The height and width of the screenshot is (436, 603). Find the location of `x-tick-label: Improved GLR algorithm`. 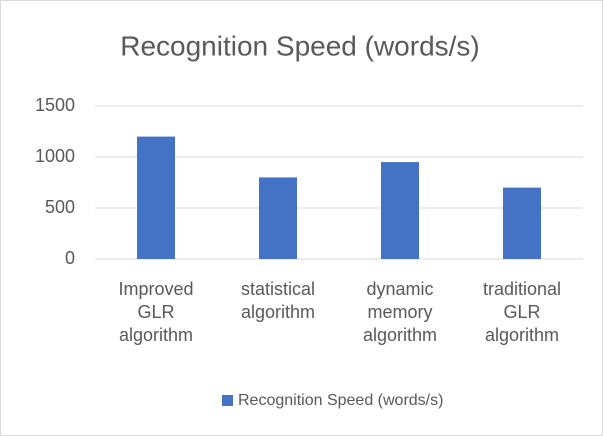

x-tick-label: Improved GLR algorithm is located at coordinates (156, 312).